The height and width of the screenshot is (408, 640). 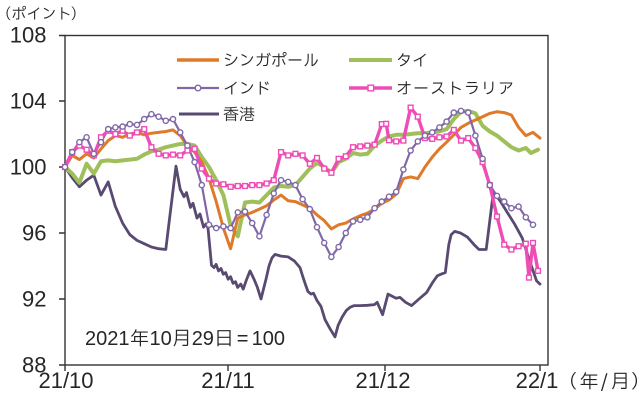 What do you see at coordinates (34, 299) in the screenshot?
I see `svg-text: 92` at bounding box center [34, 299].